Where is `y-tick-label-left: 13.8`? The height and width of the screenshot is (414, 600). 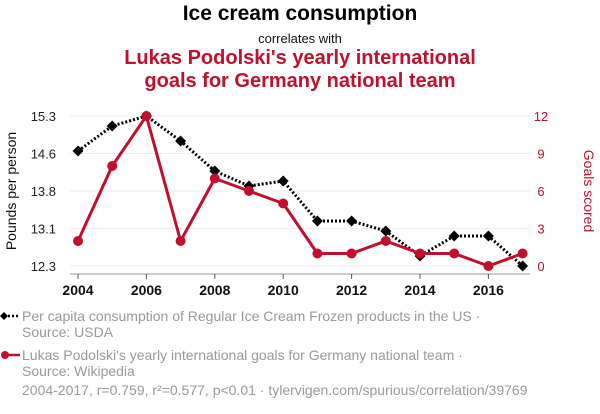
y-tick-label-left: 13.8 is located at coordinates (43, 191).